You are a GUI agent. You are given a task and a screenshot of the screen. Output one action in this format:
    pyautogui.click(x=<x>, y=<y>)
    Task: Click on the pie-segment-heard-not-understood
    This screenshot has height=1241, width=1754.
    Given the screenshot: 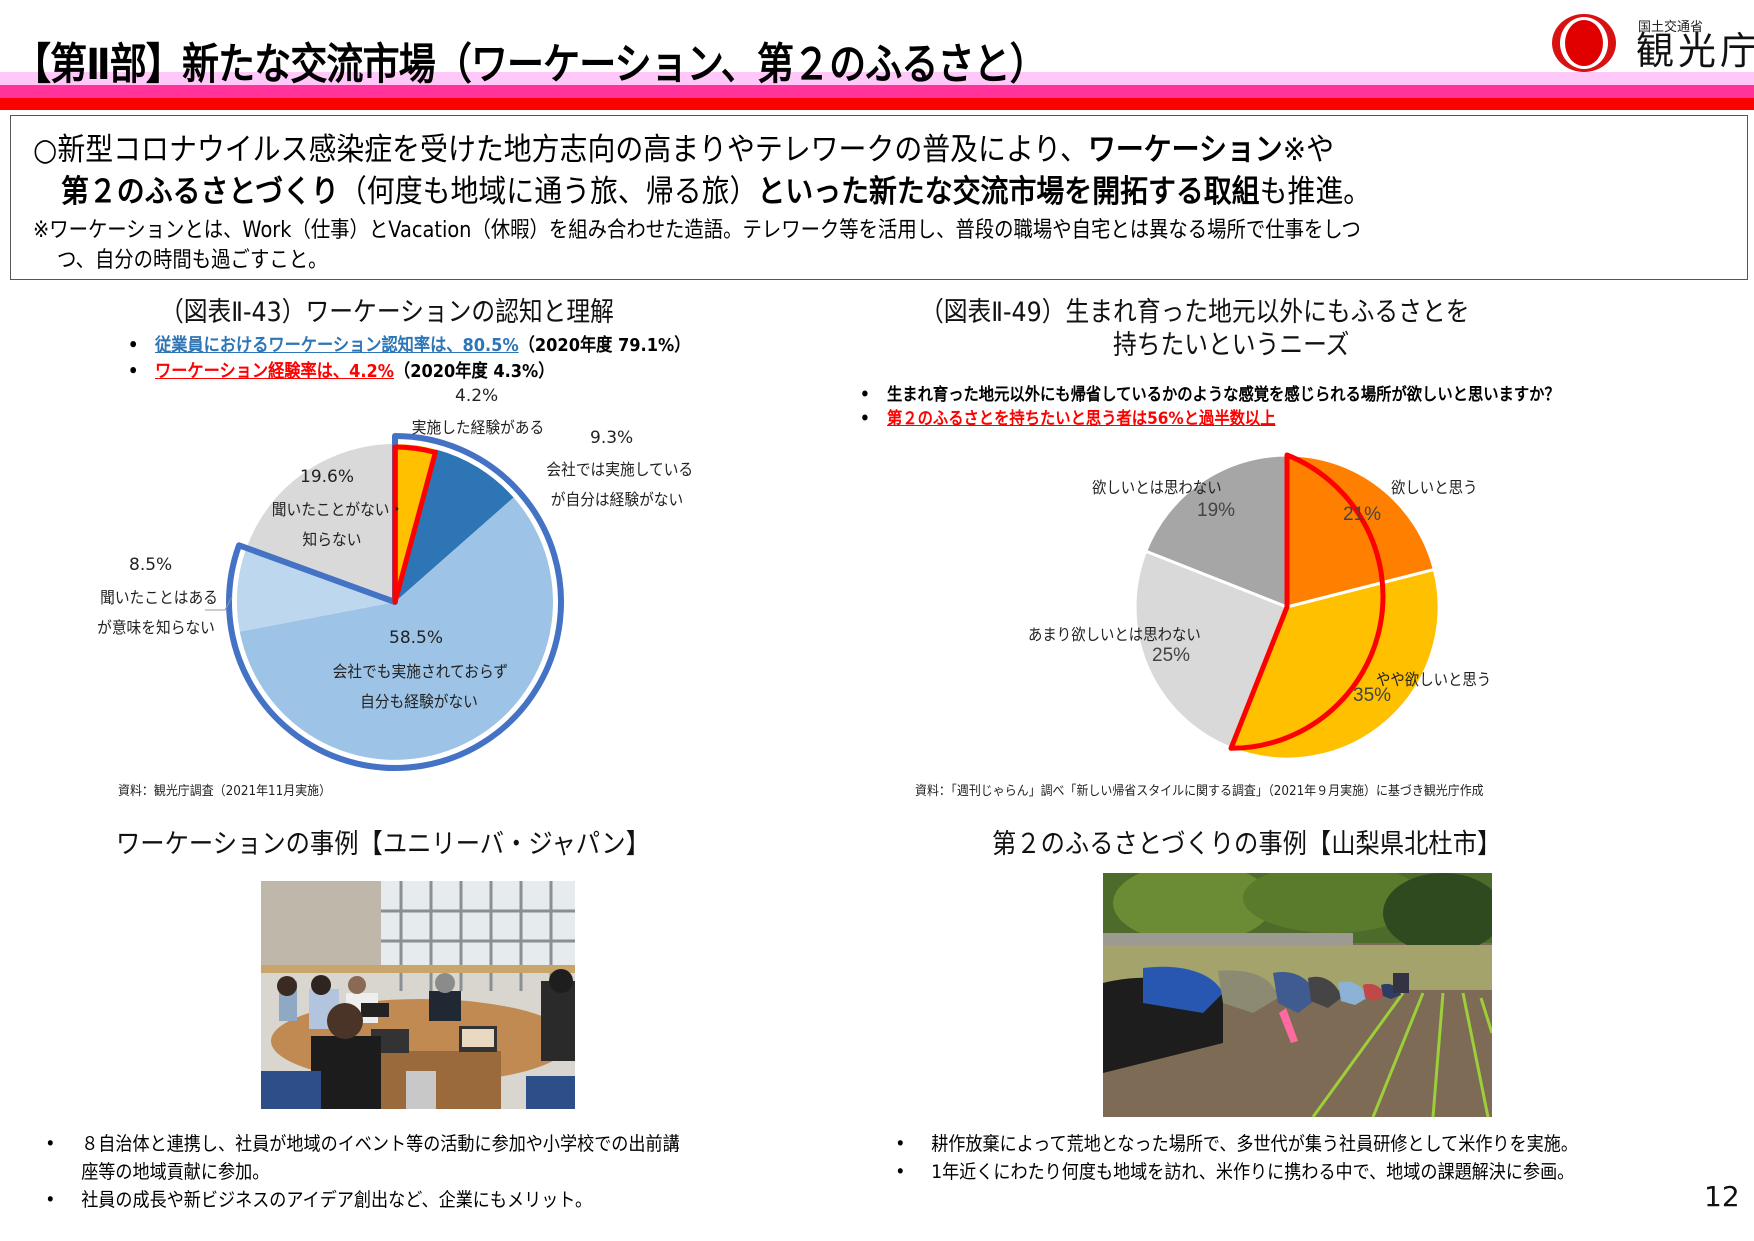 What is the action you would take?
    pyautogui.click(x=315, y=590)
    